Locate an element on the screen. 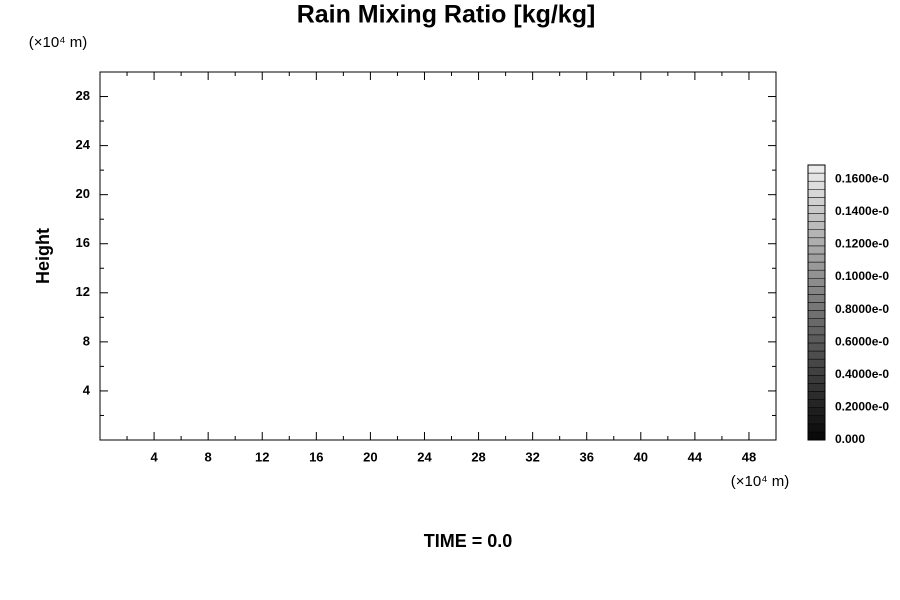  y-tick-label: 24 is located at coordinates (83, 144).